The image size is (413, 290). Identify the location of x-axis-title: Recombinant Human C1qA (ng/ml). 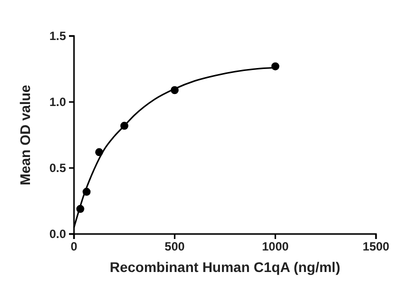
(225, 267).